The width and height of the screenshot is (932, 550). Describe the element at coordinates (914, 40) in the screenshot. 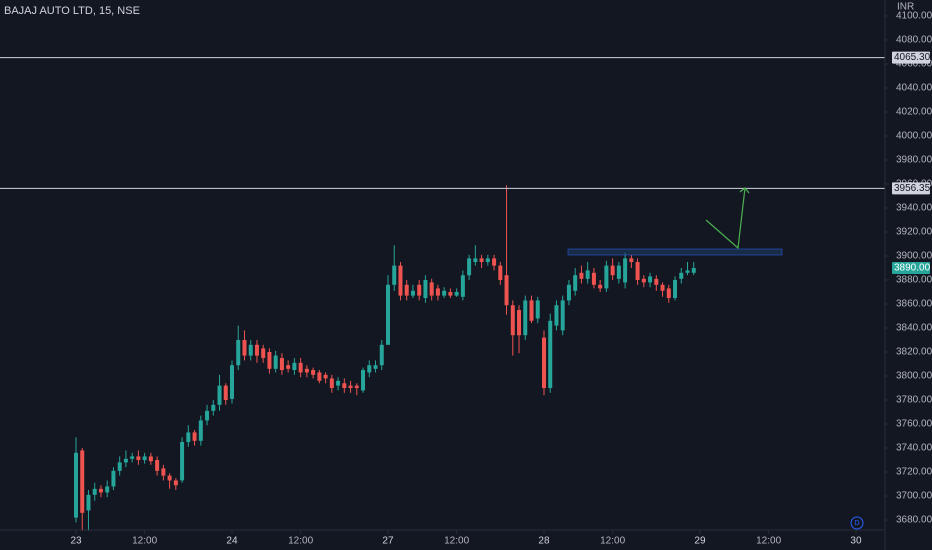

I see `y-tick-label: 4080.00` at that location.